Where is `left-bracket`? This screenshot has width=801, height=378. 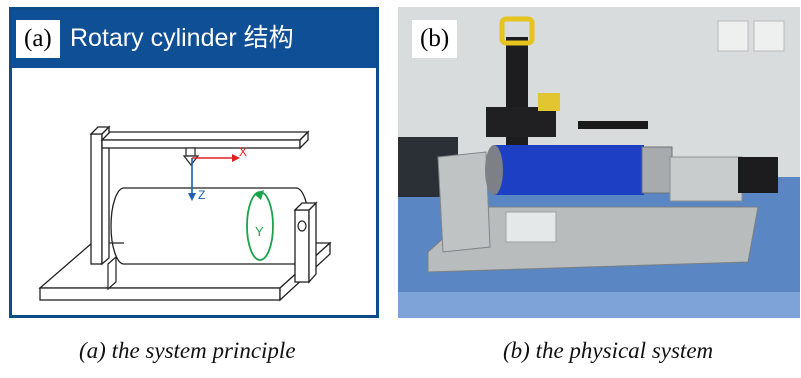 left-bracket is located at coordinates (464, 202).